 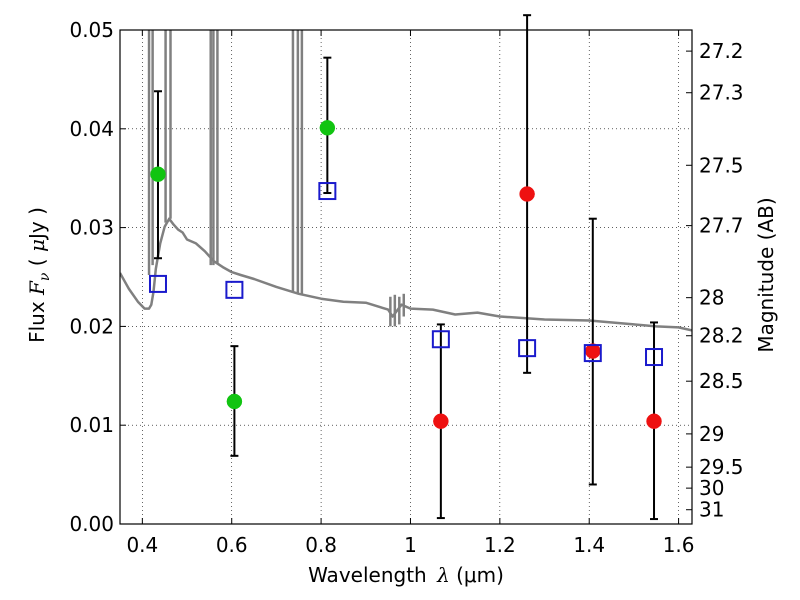 I want to click on mag-tick-label-2: 27.5, so click(x=721, y=165).